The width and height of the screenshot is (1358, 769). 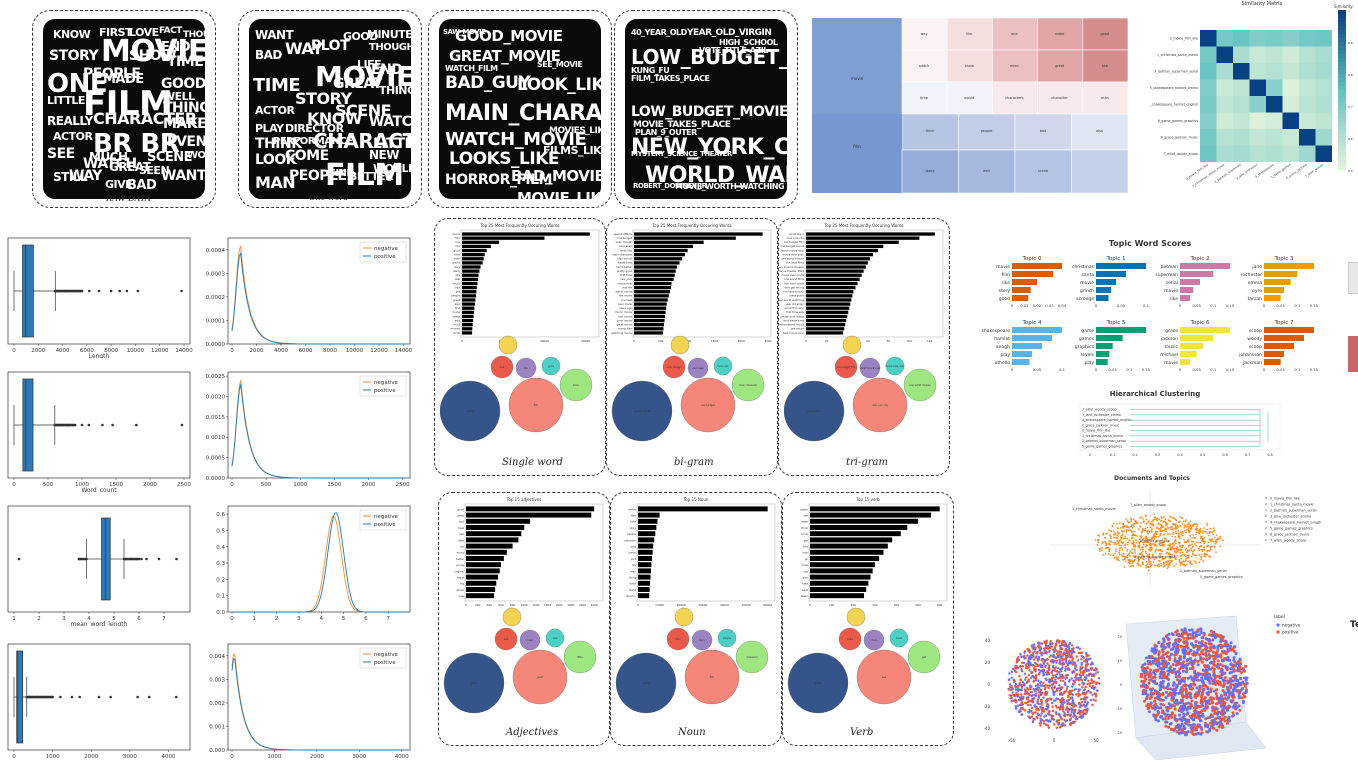 What do you see at coordinates (733, 50) in the screenshot?
I see `wordcloud-word: VOTE_TITLE_AZIL` at bounding box center [733, 50].